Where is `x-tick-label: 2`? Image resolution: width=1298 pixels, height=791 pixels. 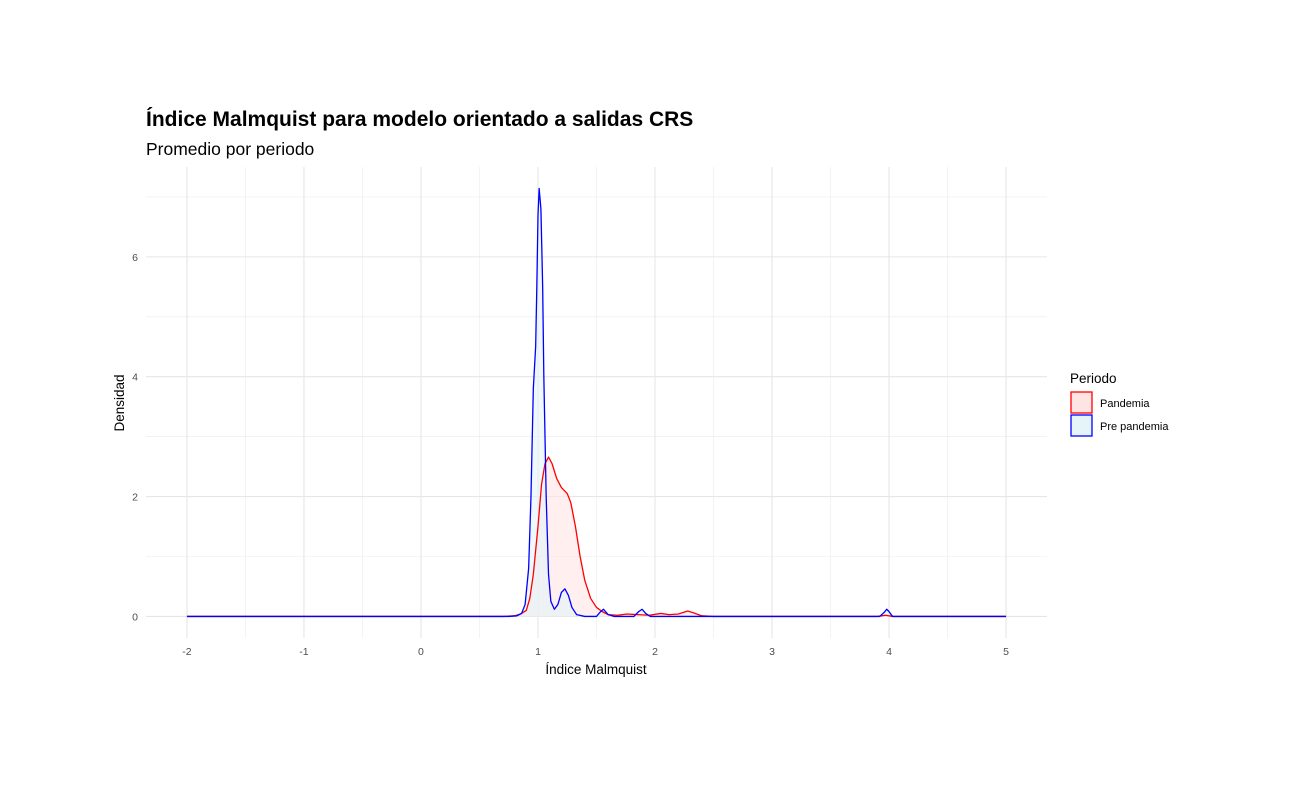 x-tick-label: 2 is located at coordinates (655, 652).